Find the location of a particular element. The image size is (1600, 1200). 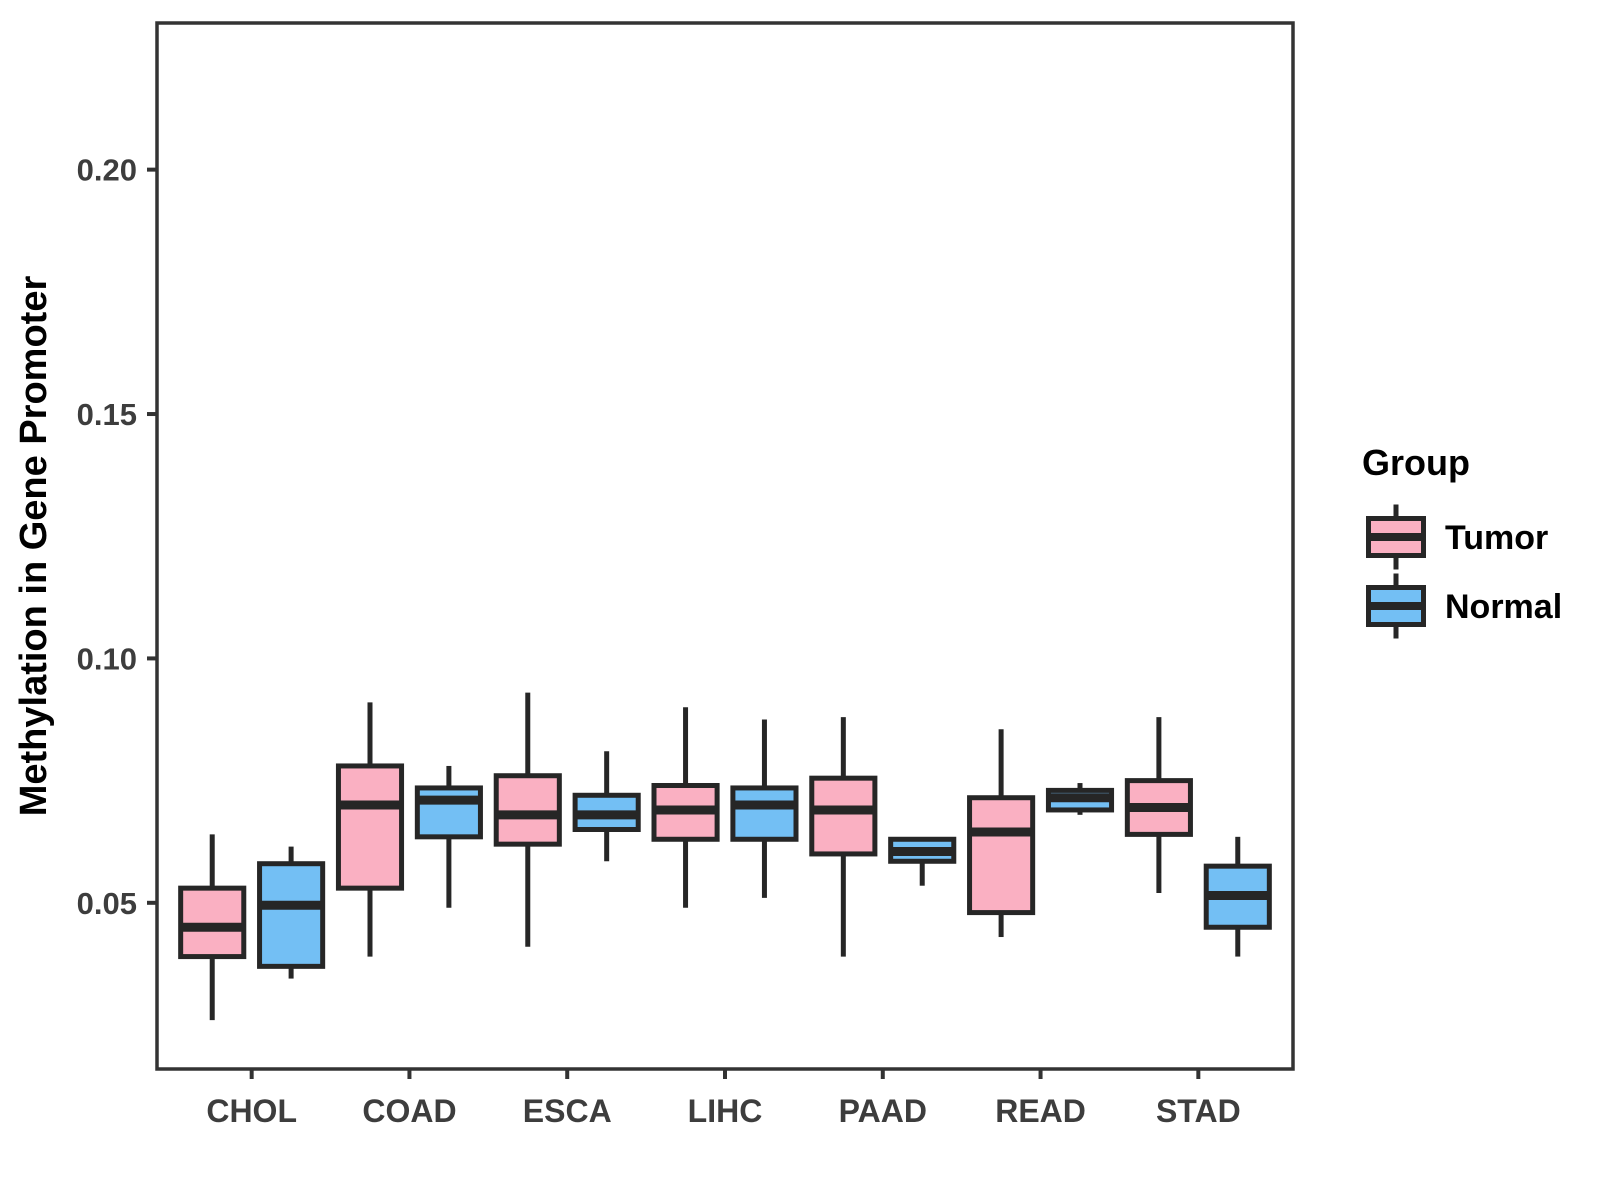

x-category-label: STAD is located at coordinates (1198, 1111).